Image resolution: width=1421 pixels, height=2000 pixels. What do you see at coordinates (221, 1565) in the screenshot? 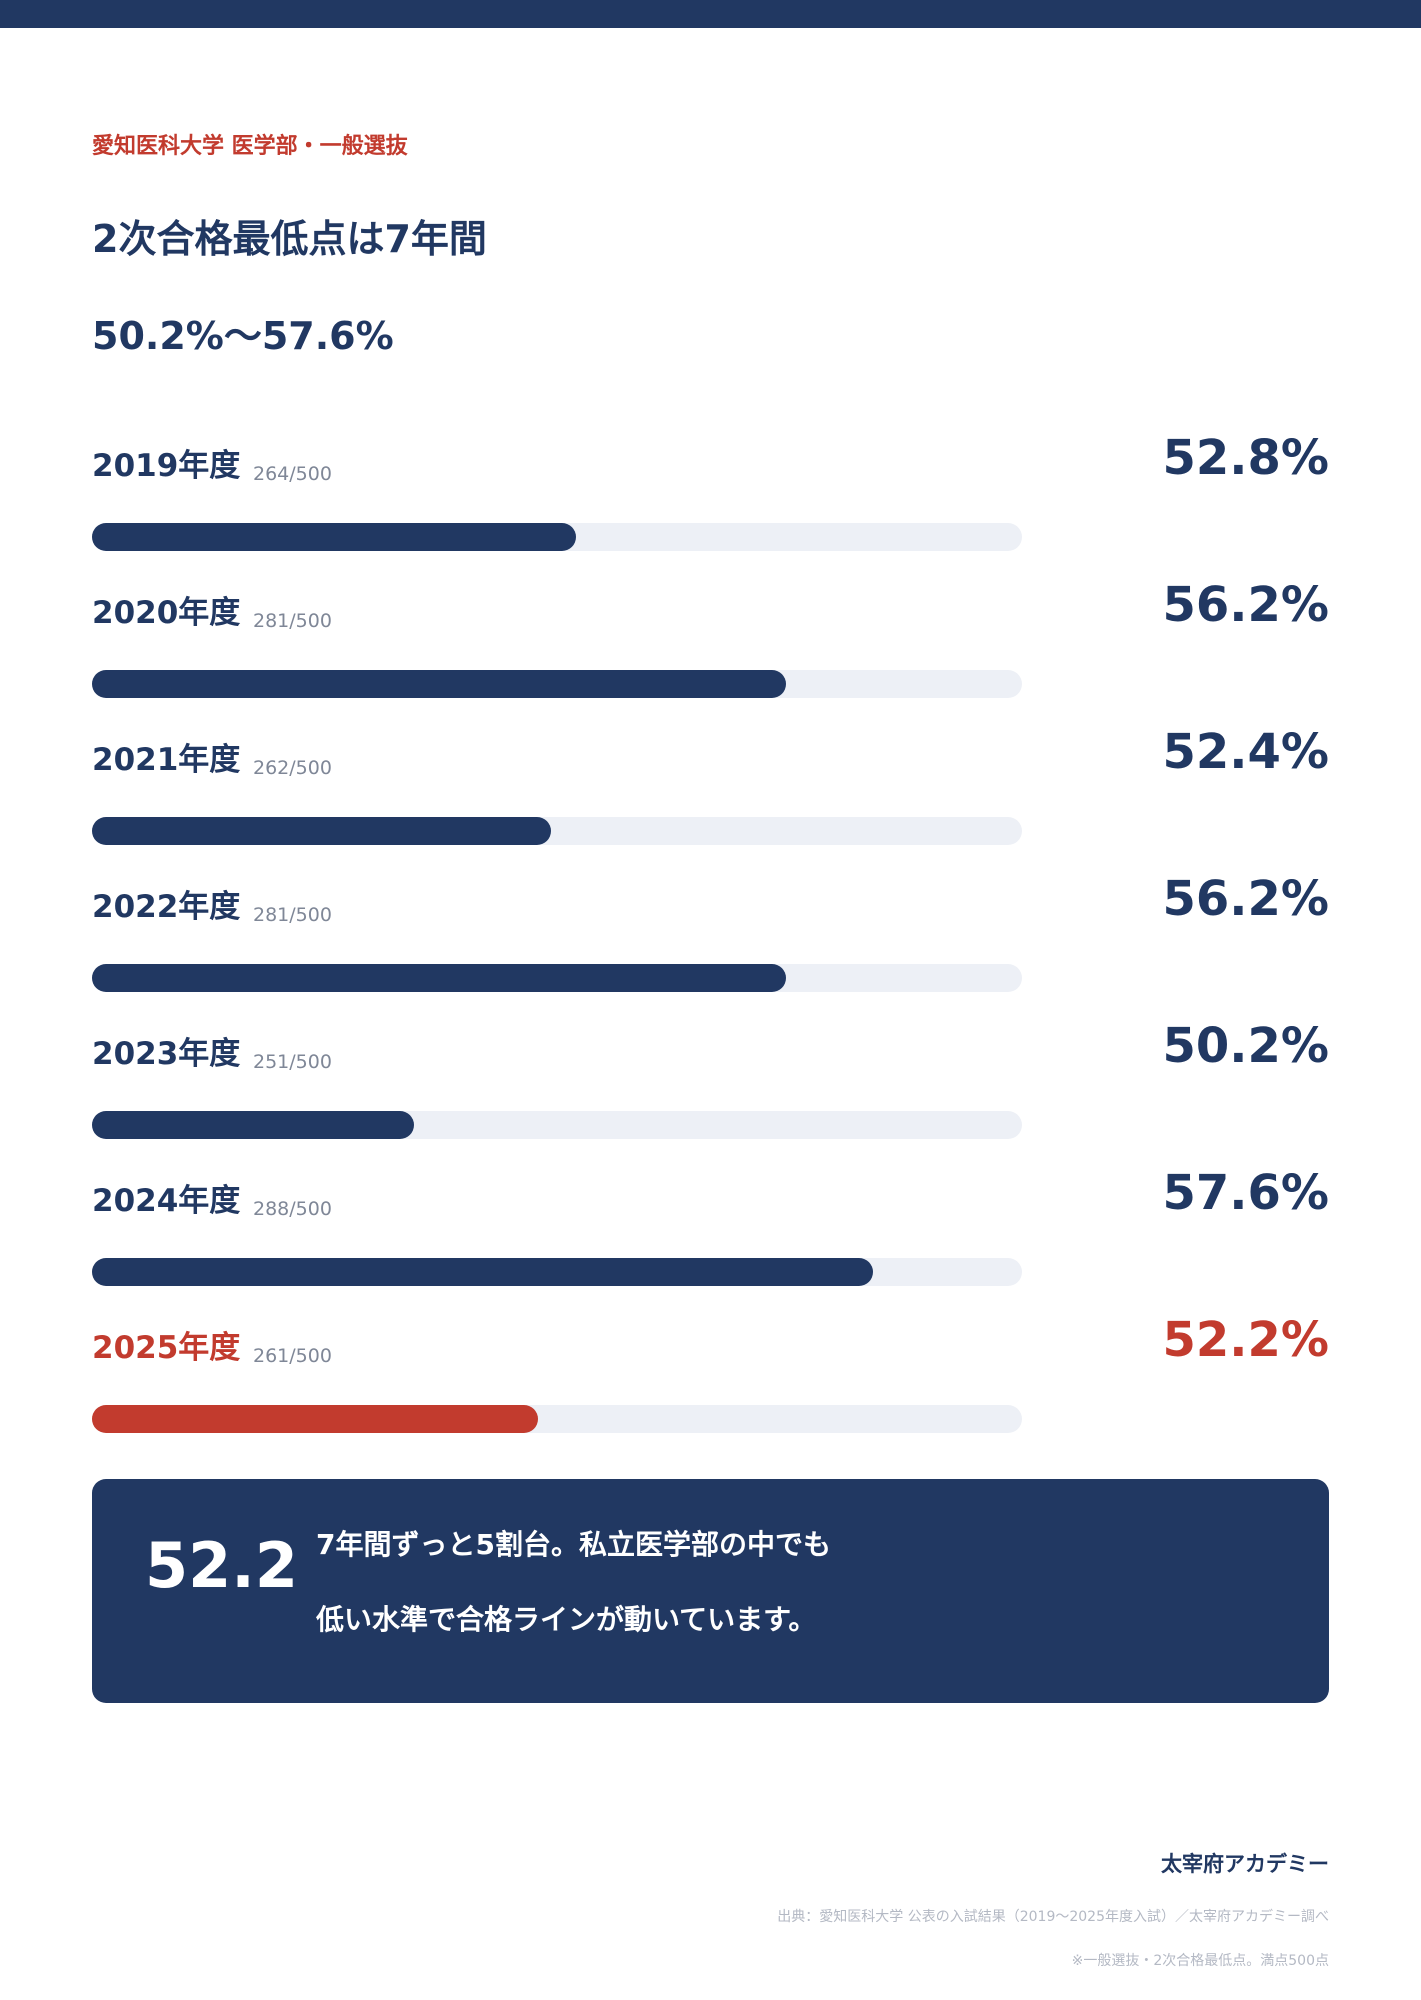
I see `callout-number: 52.2` at bounding box center [221, 1565].